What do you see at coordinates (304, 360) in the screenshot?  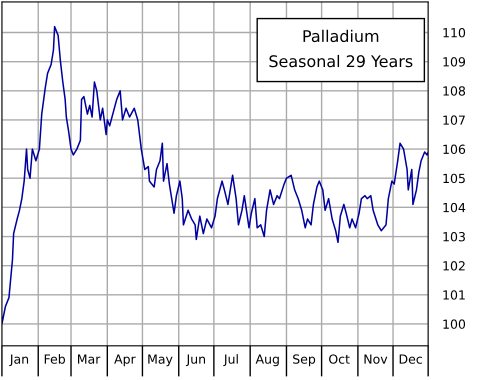 I see `x-tick-label: Sep` at bounding box center [304, 360].